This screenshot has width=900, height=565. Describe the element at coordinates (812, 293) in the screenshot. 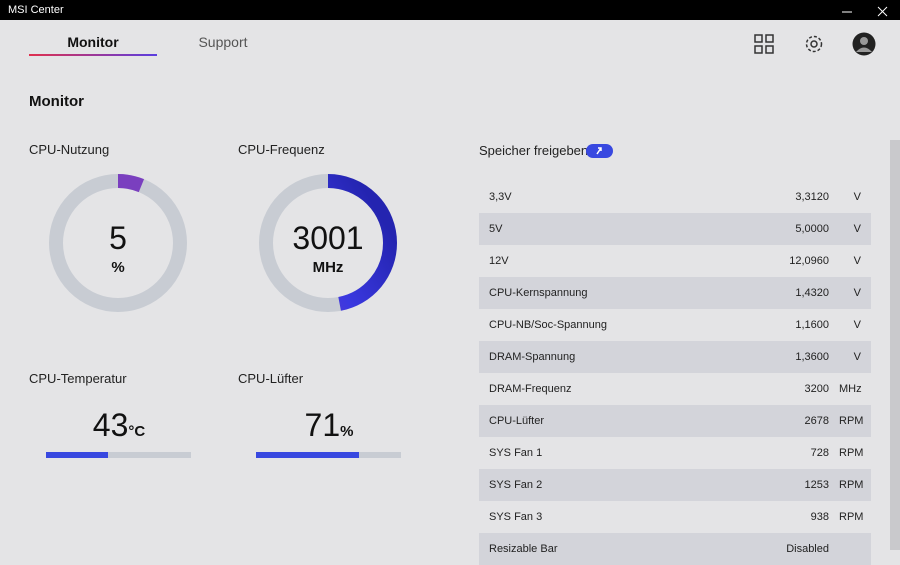

I see `sensor-value: 1,4320` at that location.